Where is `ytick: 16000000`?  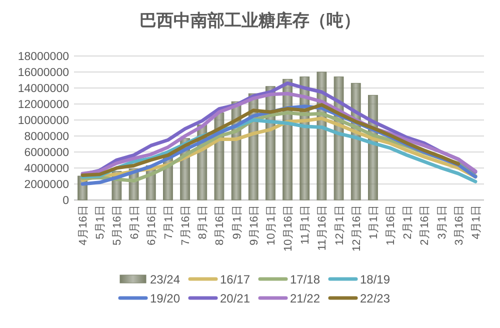 ytick: 16000000 is located at coordinates (43, 73).